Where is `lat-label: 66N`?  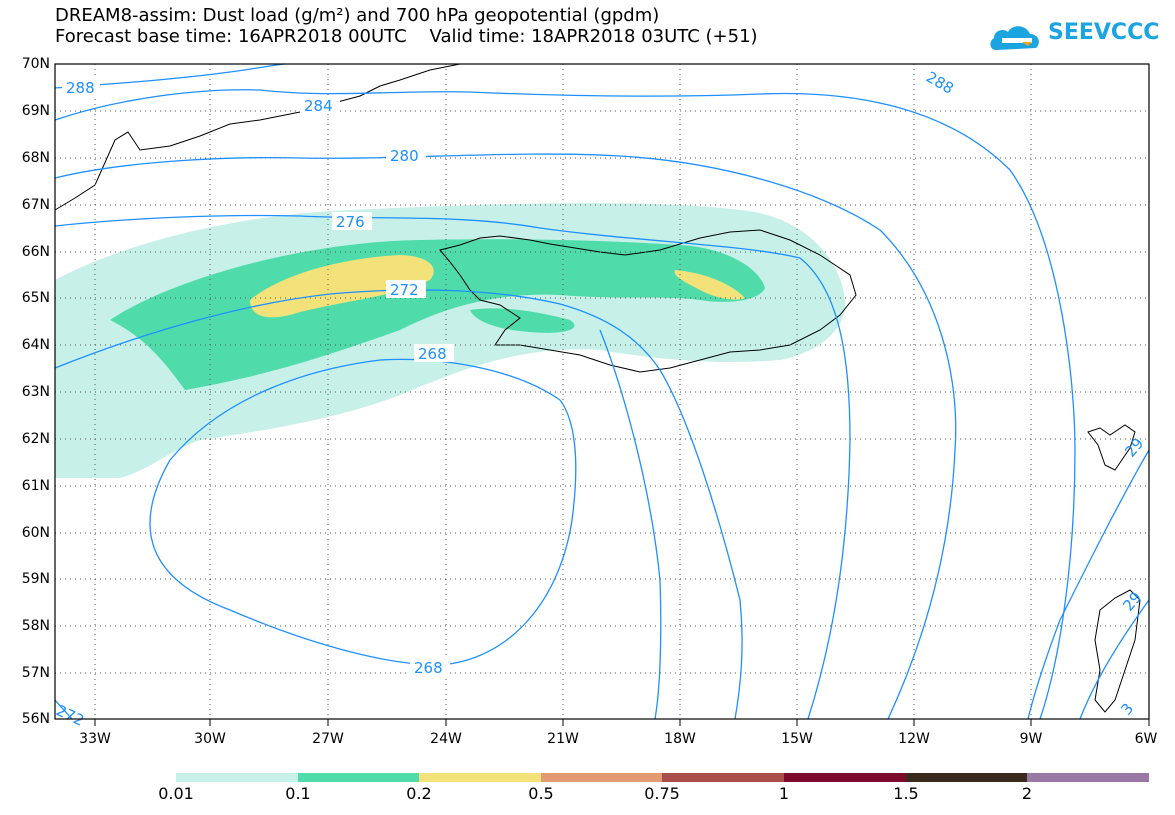
lat-label: 66N is located at coordinates (35, 252).